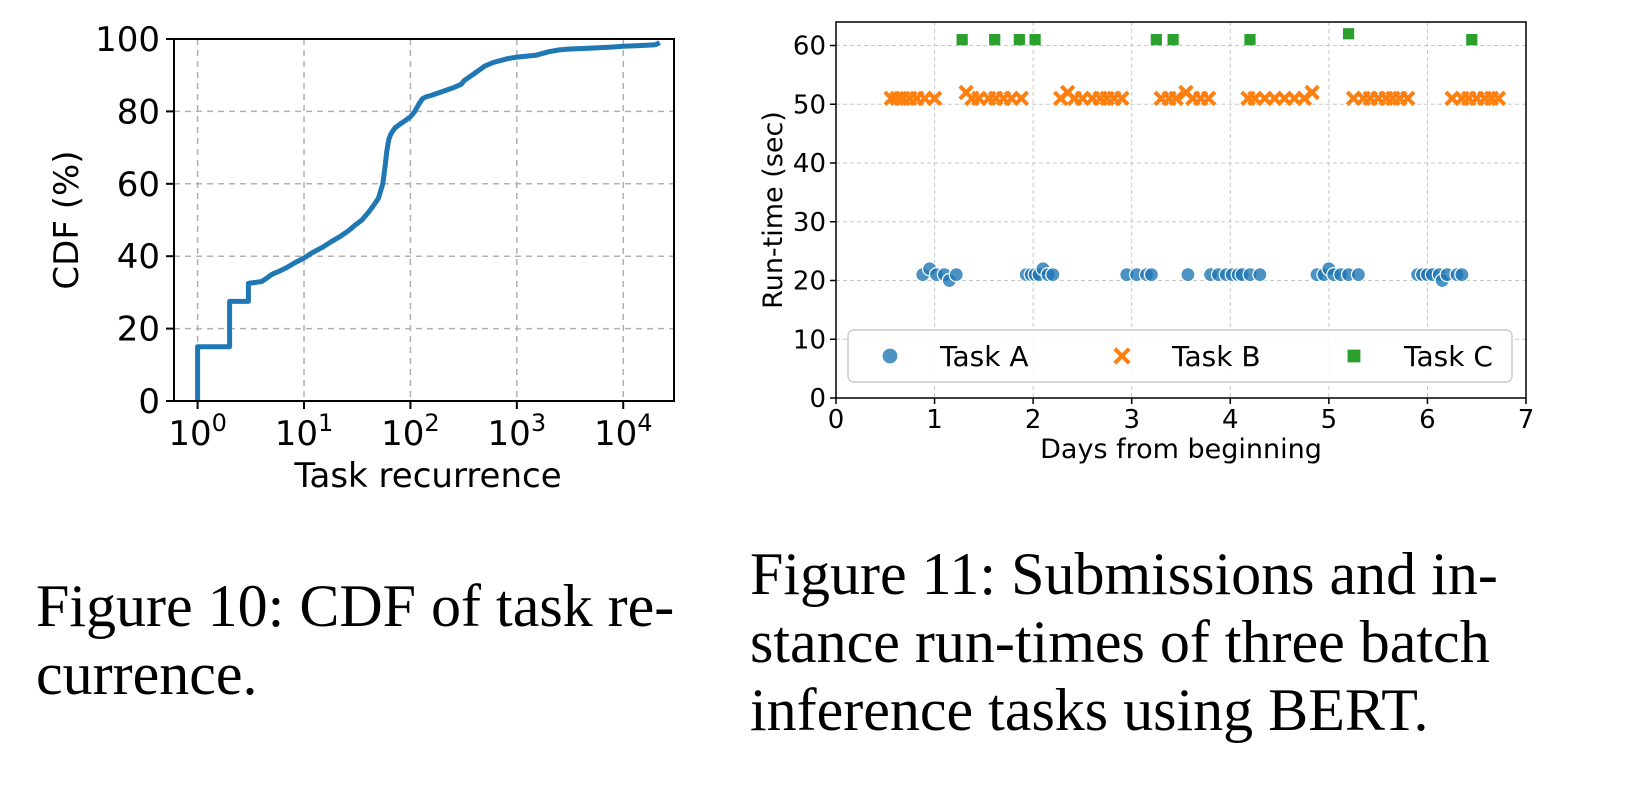 Image resolution: width=1631 pixels, height=795 pixels. Describe the element at coordinates (983, 356) in the screenshot. I see `legend-label-task-a: Task A` at that location.